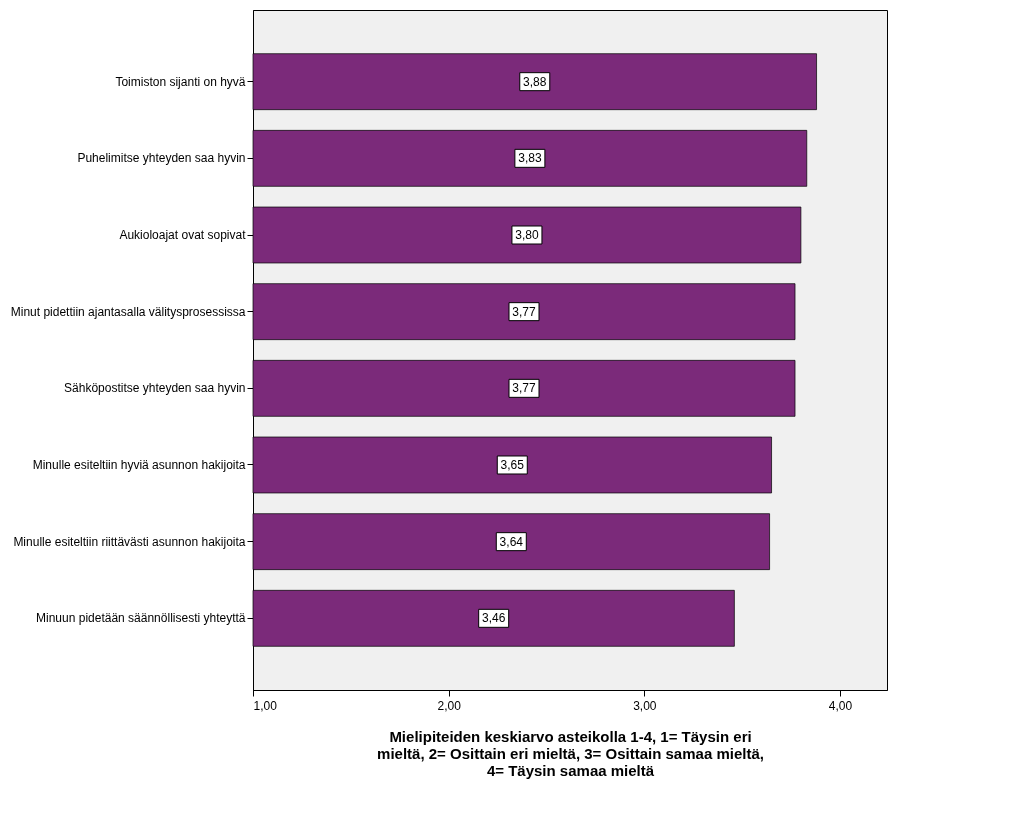  Describe the element at coordinates (139, 464) in the screenshot. I see `y-tick-label: Minulle esiteltiin hyviä asunnon hakijoita` at that location.